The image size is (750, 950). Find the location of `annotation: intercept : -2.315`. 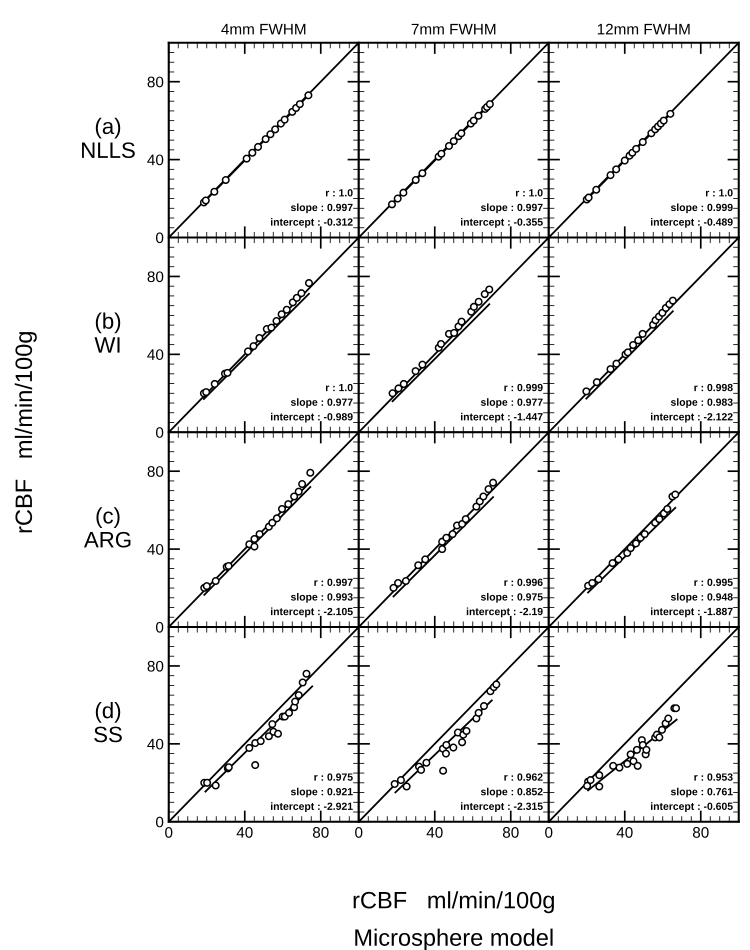

annotation: intercept : -2.315 is located at coordinates (502, 807).